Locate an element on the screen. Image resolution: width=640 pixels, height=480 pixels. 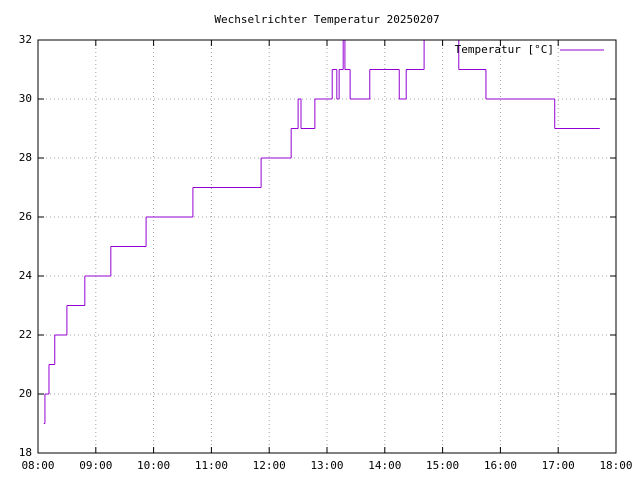
x-tick-label: 10:00 is located at coordinates (153, 465).